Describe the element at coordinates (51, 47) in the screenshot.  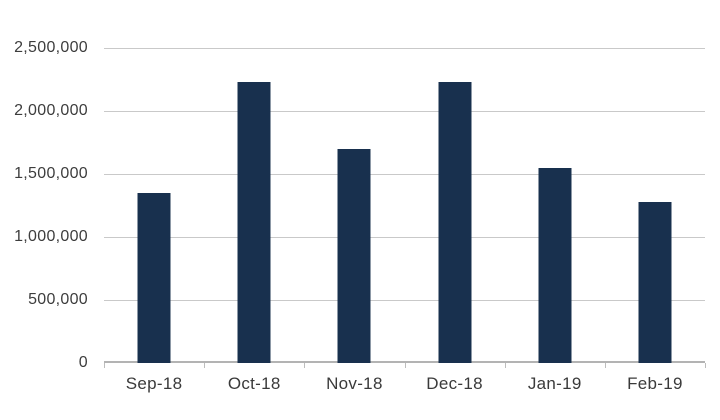
I see `y-tick-label: 2,500,000` at that location.